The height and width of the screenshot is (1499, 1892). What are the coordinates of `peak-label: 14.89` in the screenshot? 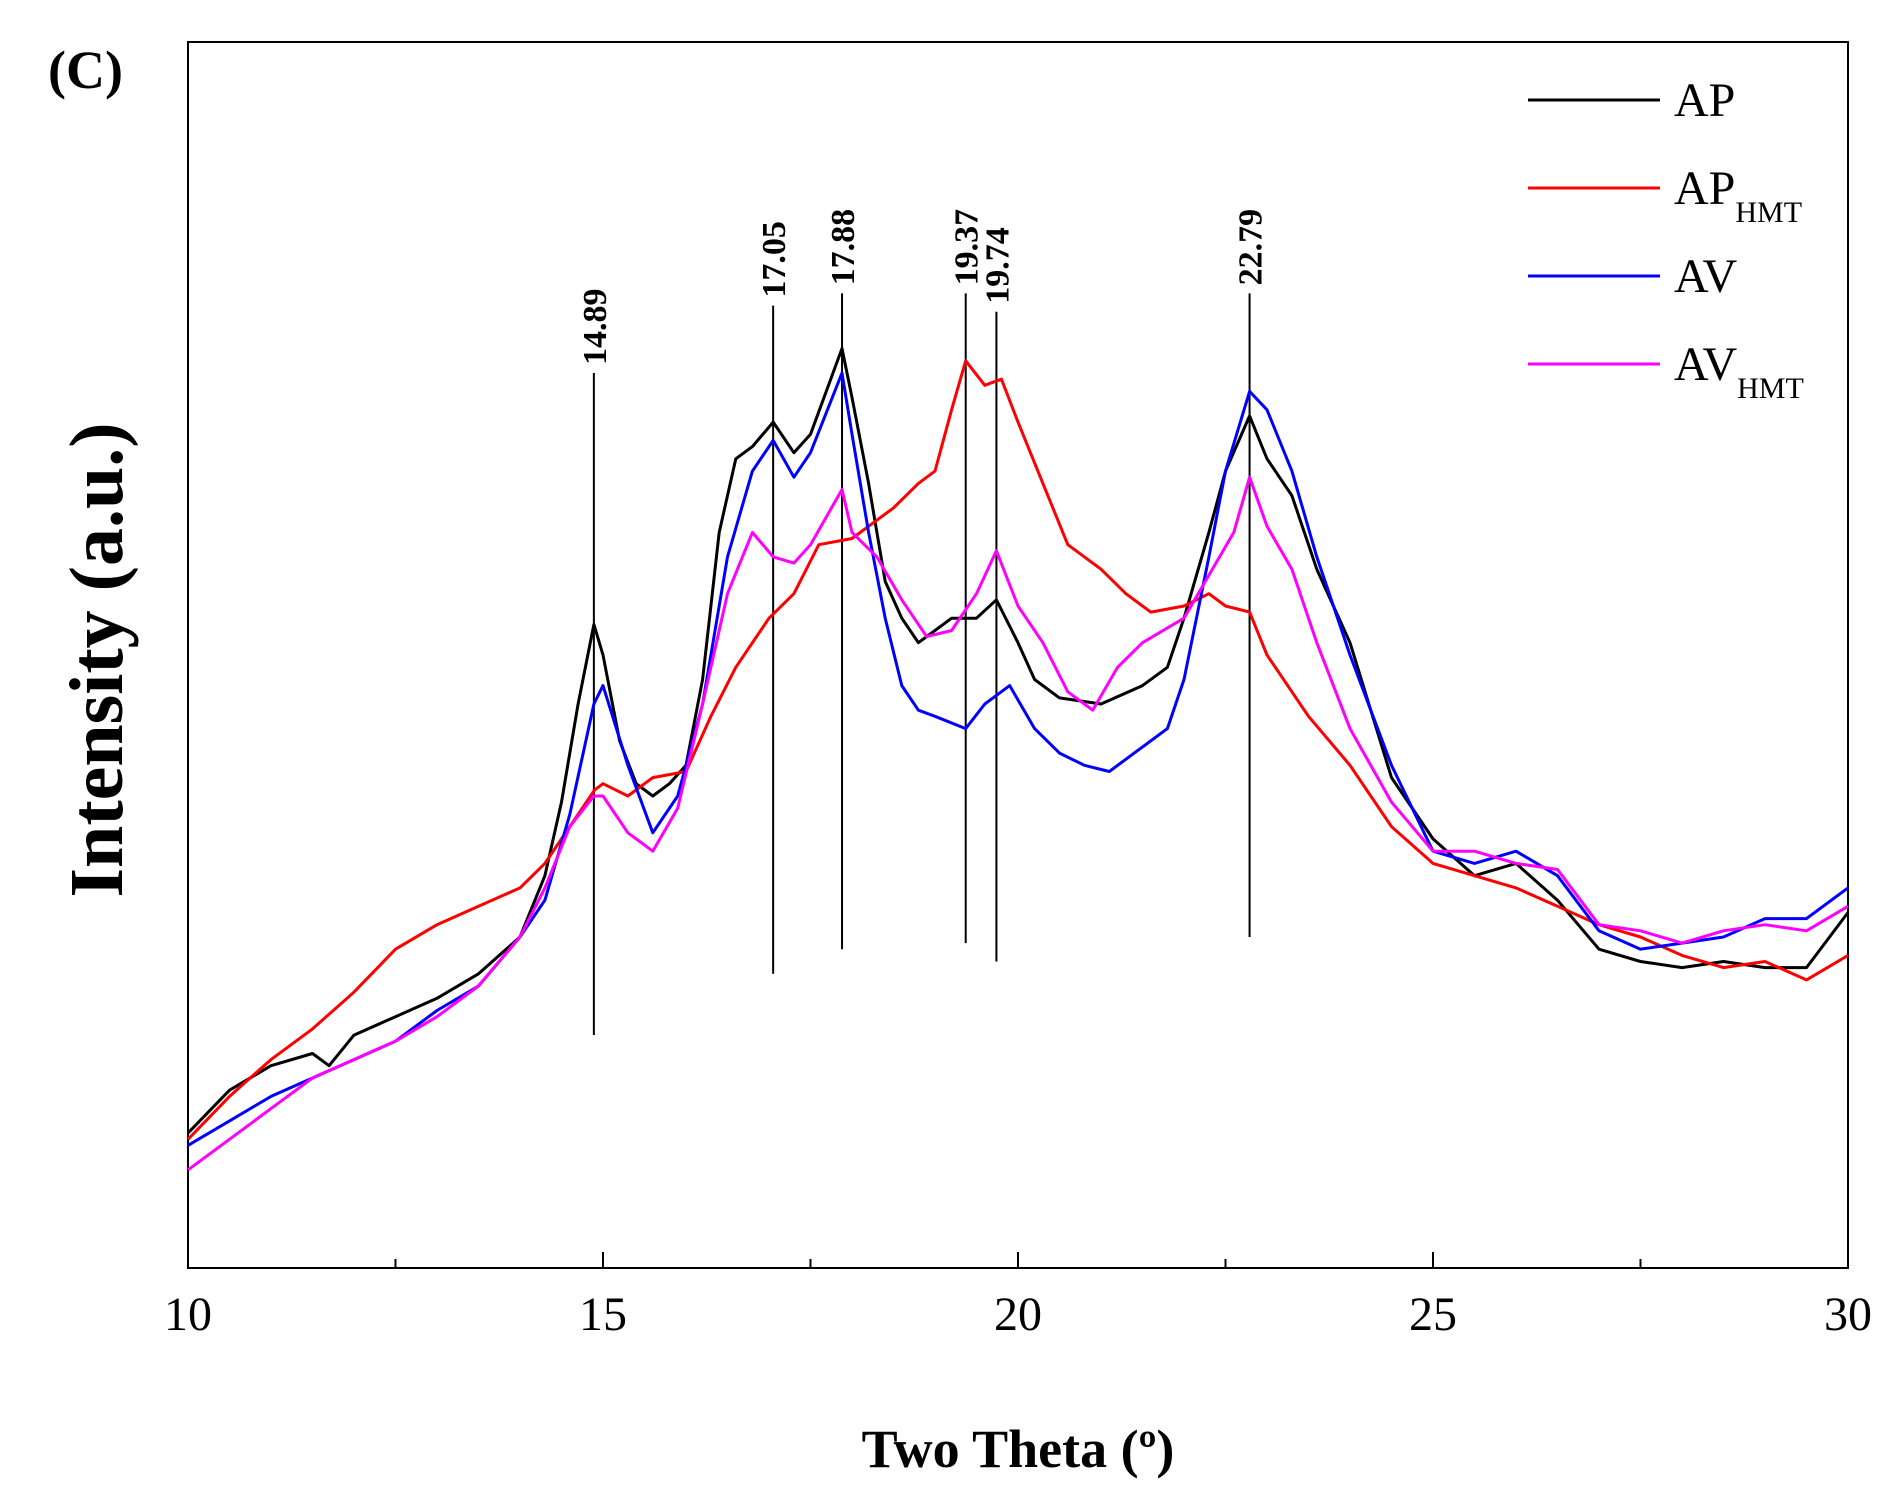 It's located at (595, 327).